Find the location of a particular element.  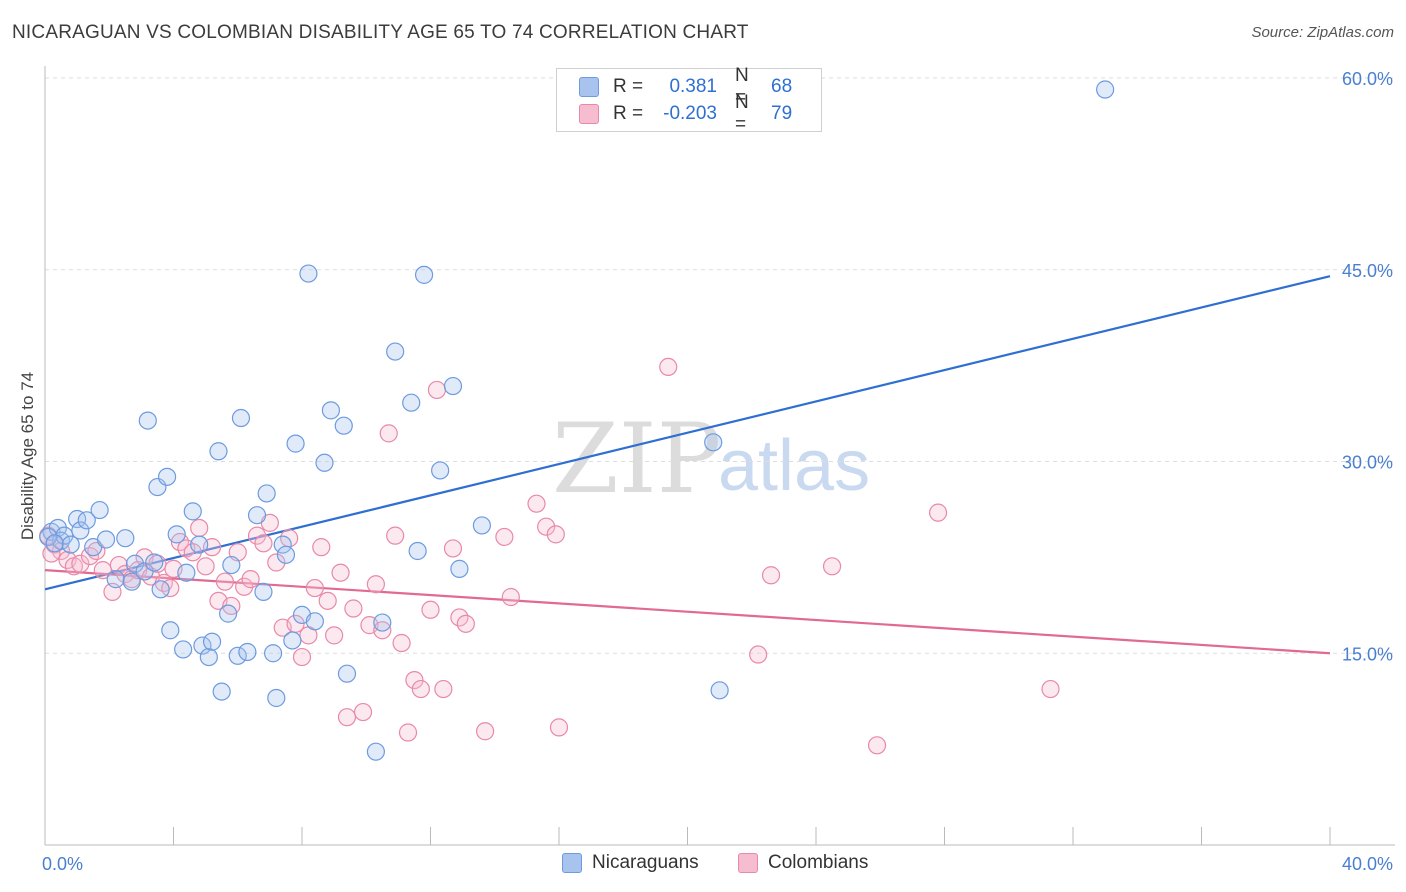

legend-label-colombians: Colombians is located at coordinates (818, 862).